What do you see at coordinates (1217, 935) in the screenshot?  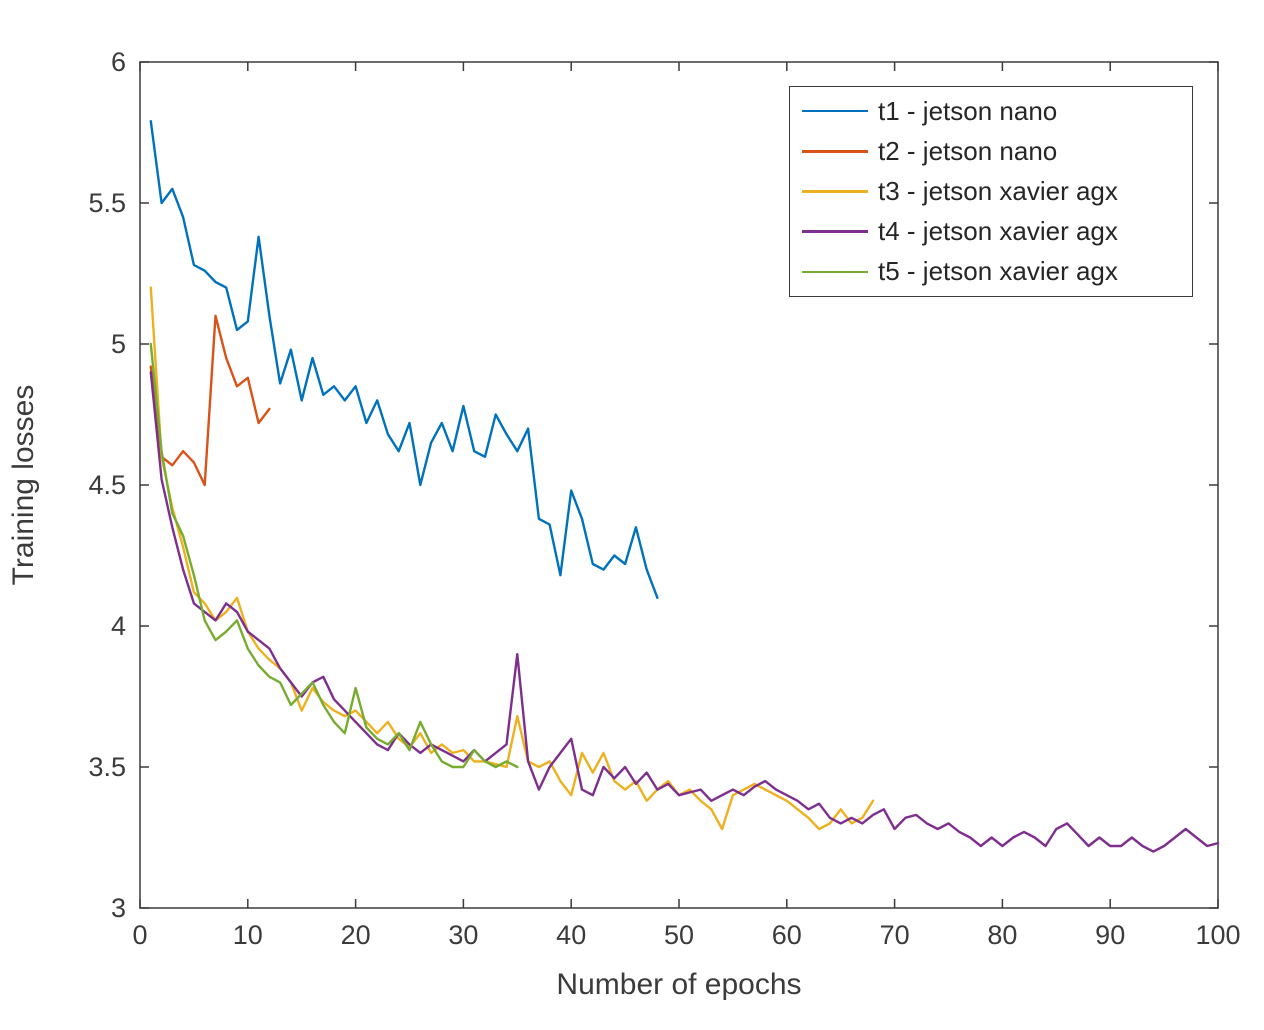 I see `x-tick-label: 100` at bounding box center [1217, 935].